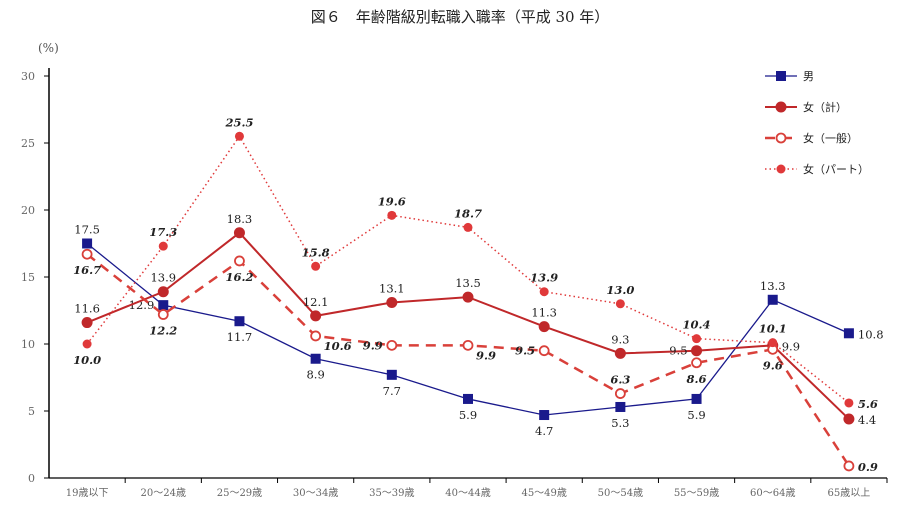 The width and height of the screenshot is (920, 506). What do you see at coordinates (87, 493) in the screenshot?
I see `x-tick-label: 19歳以下` at bounding box center [87, 493].